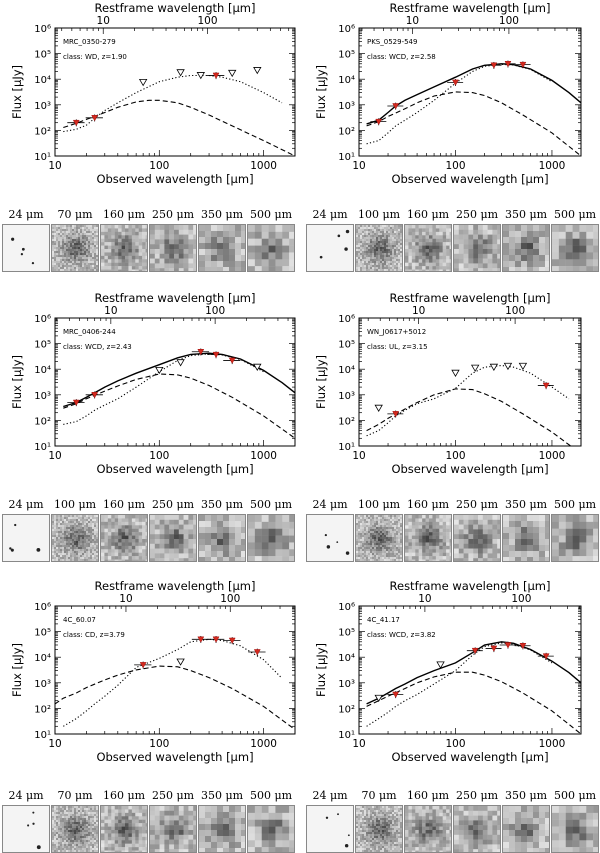 The image size is (600, 853). What do you see at coordinates (42, 709) in the screenshot?
I see `y-tick-label: 10²` at bounding box center [42, 709].